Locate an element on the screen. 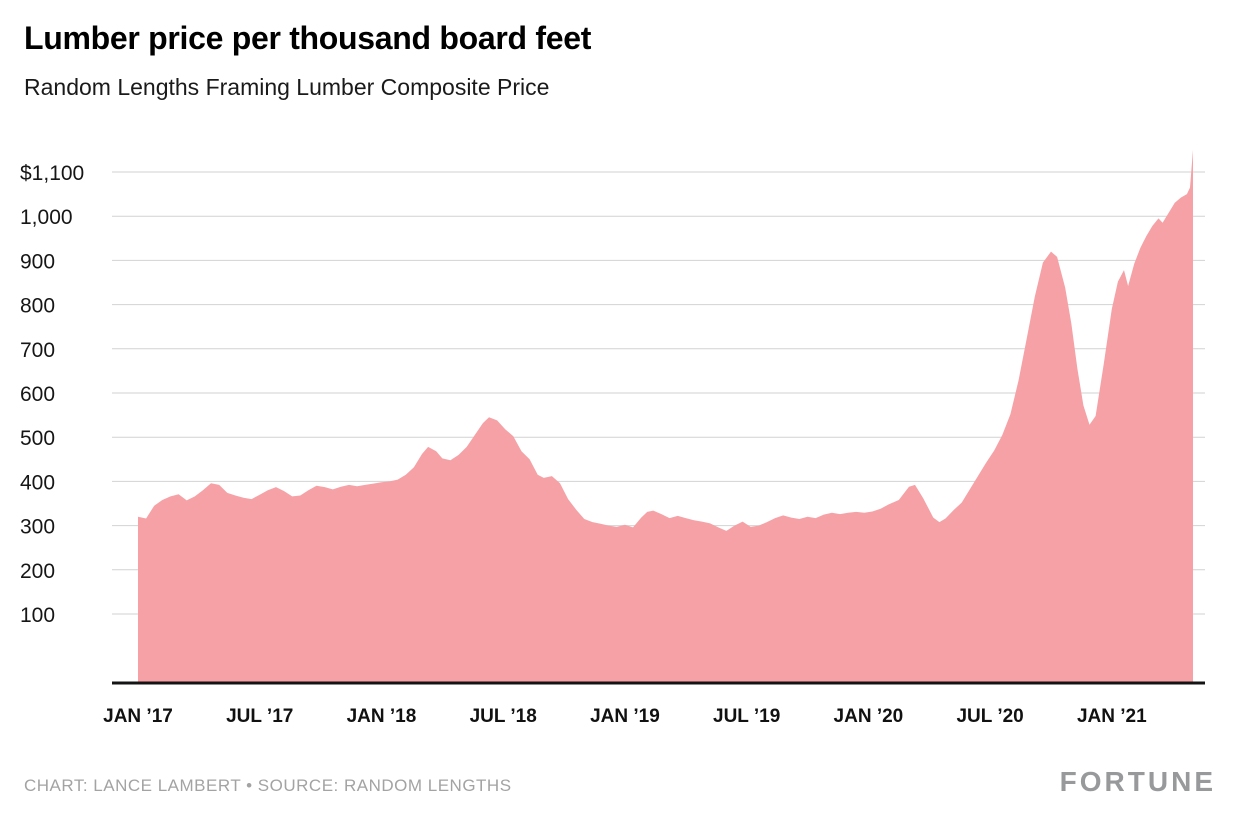 The height and width of the screenshot is (840, 1240). y-tick-label: 800 is located at coordinates (37, 306).